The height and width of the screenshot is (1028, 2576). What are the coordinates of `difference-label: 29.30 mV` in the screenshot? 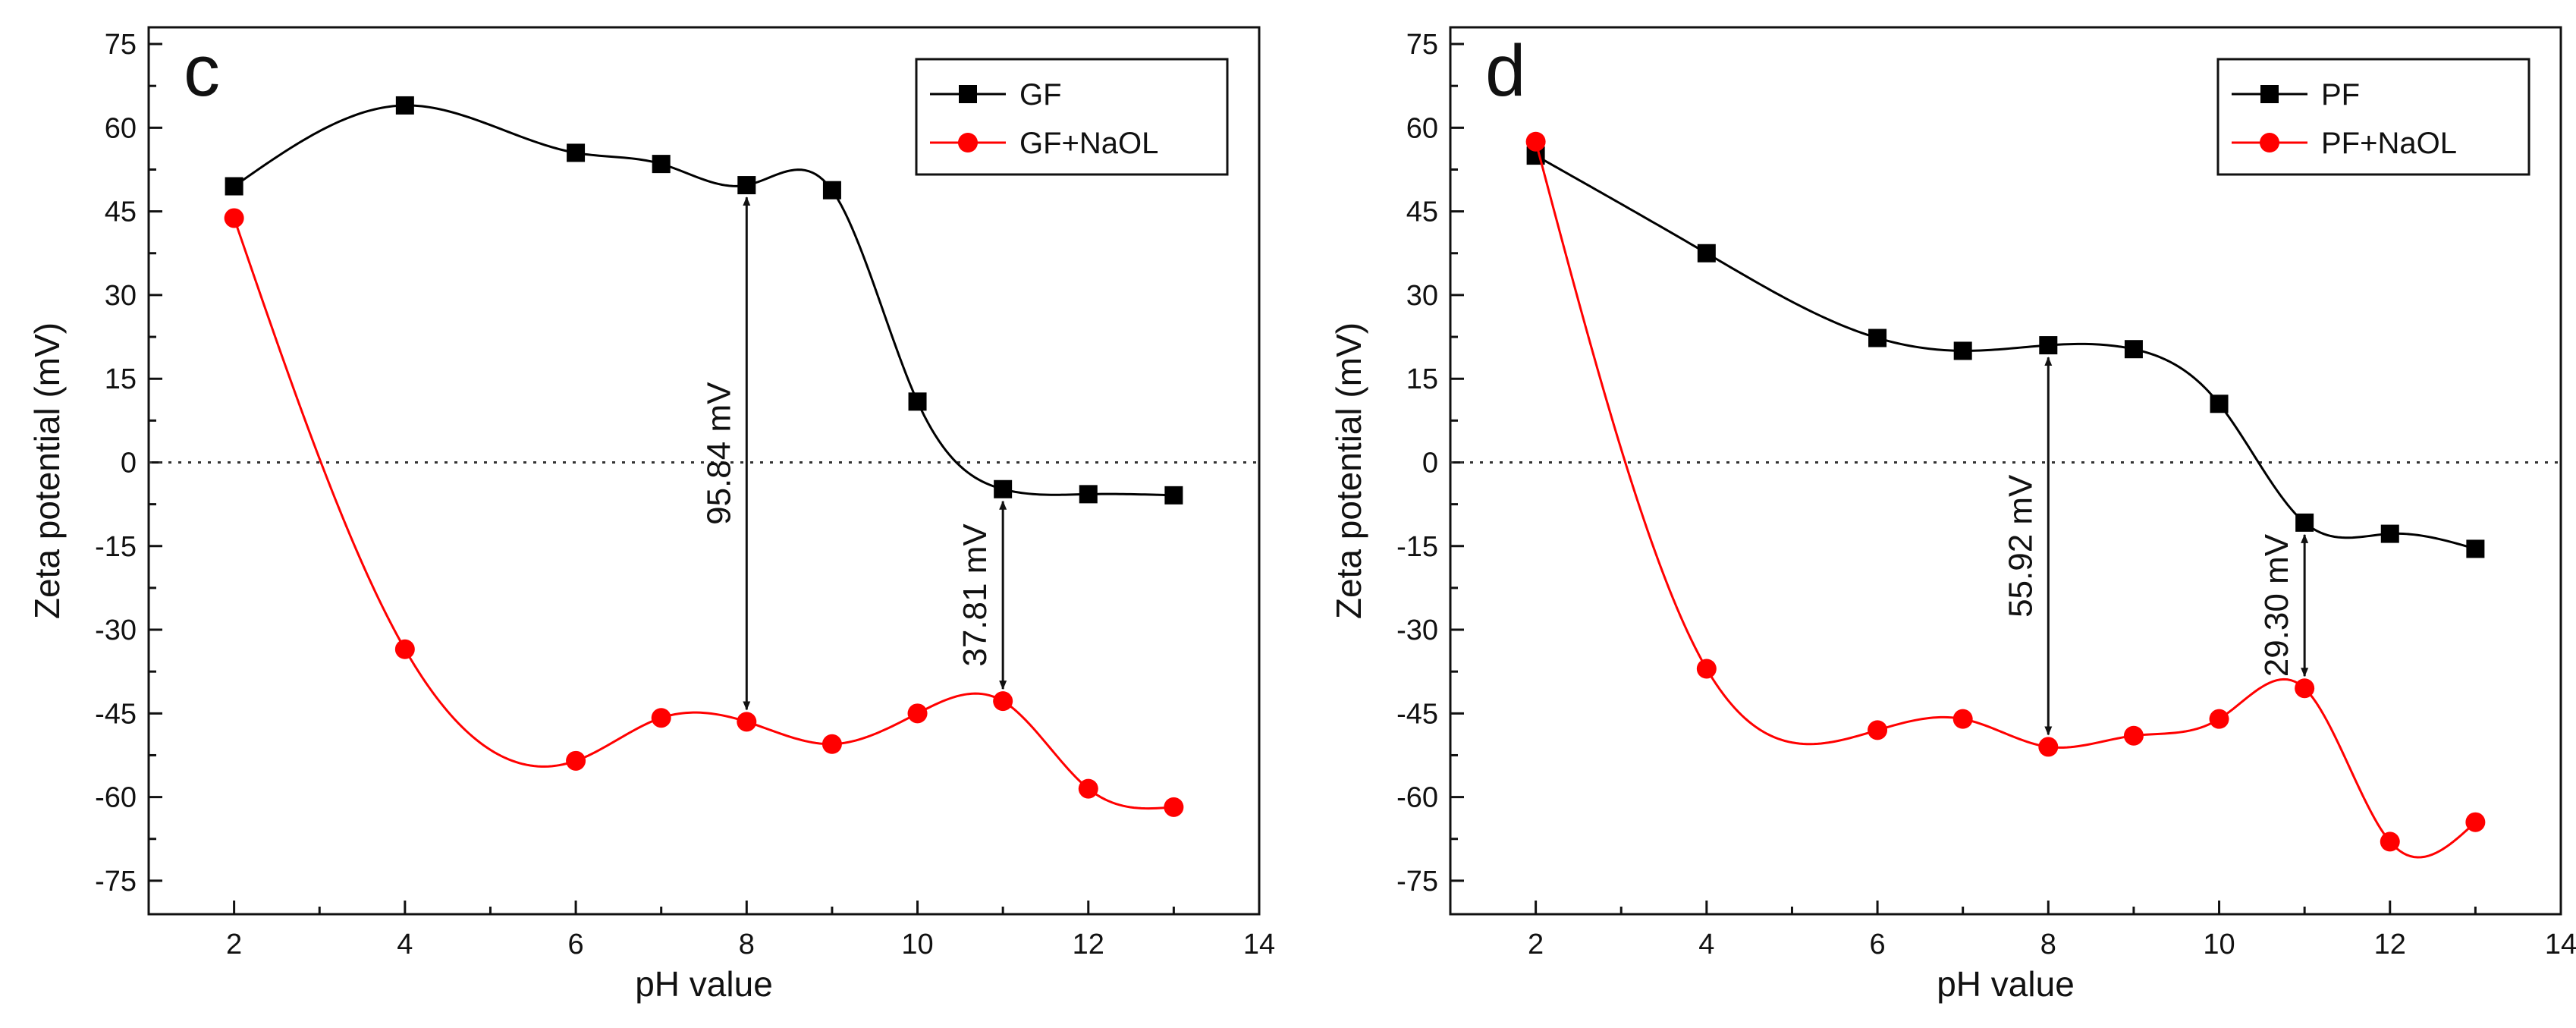 It's located at (2276, 605).